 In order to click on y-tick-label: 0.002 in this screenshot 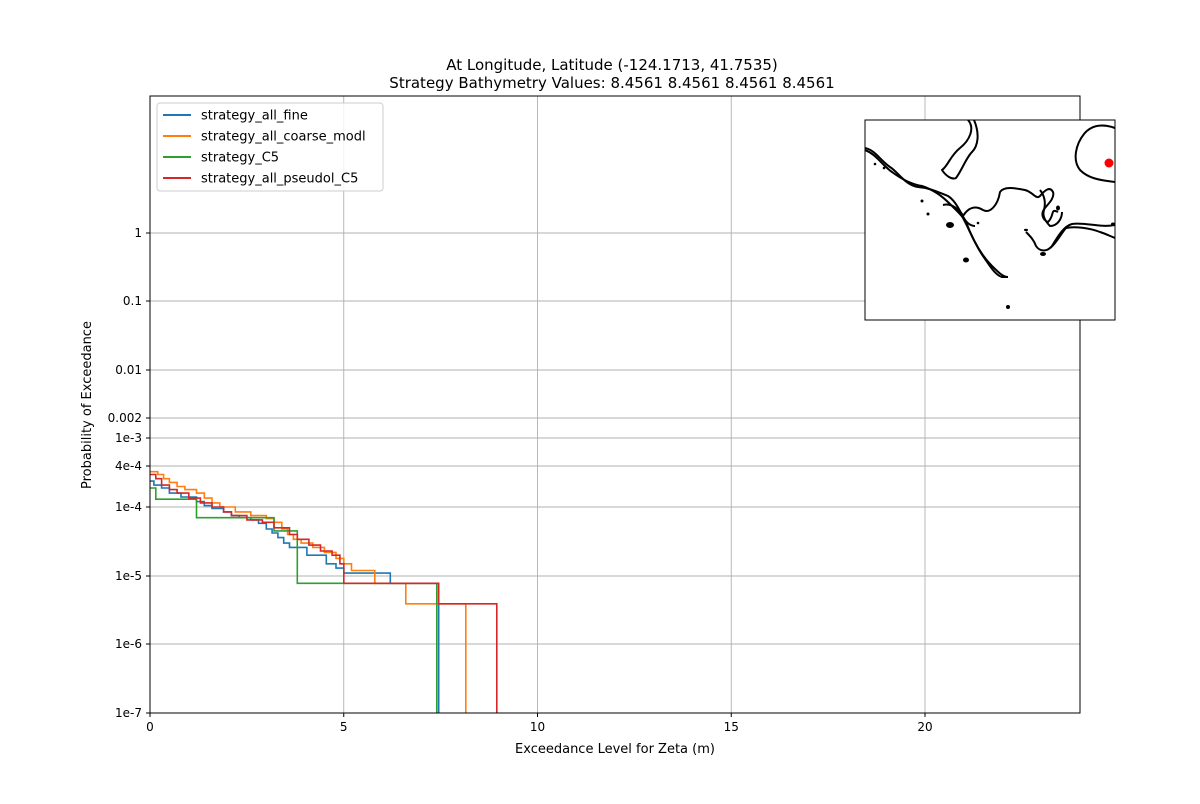, I will do `click(125, 418)`.